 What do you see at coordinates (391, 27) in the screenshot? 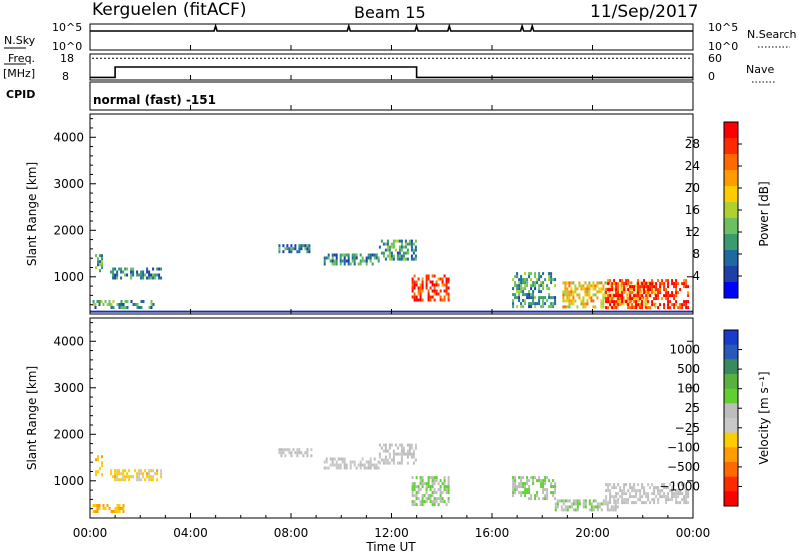
I see `noise-sky-line` at bounding box center [391, 27].